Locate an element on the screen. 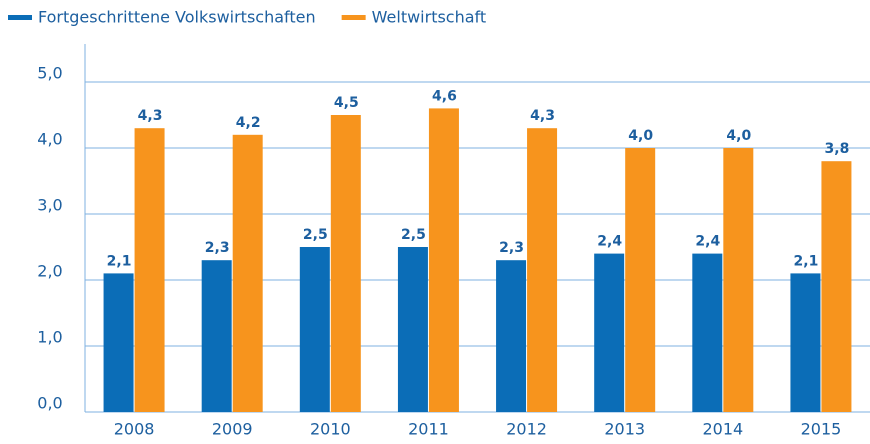 The width and height of the screenshot is (870, 444). y-tick-label: 3,0 is located at coordinates (49, 205).